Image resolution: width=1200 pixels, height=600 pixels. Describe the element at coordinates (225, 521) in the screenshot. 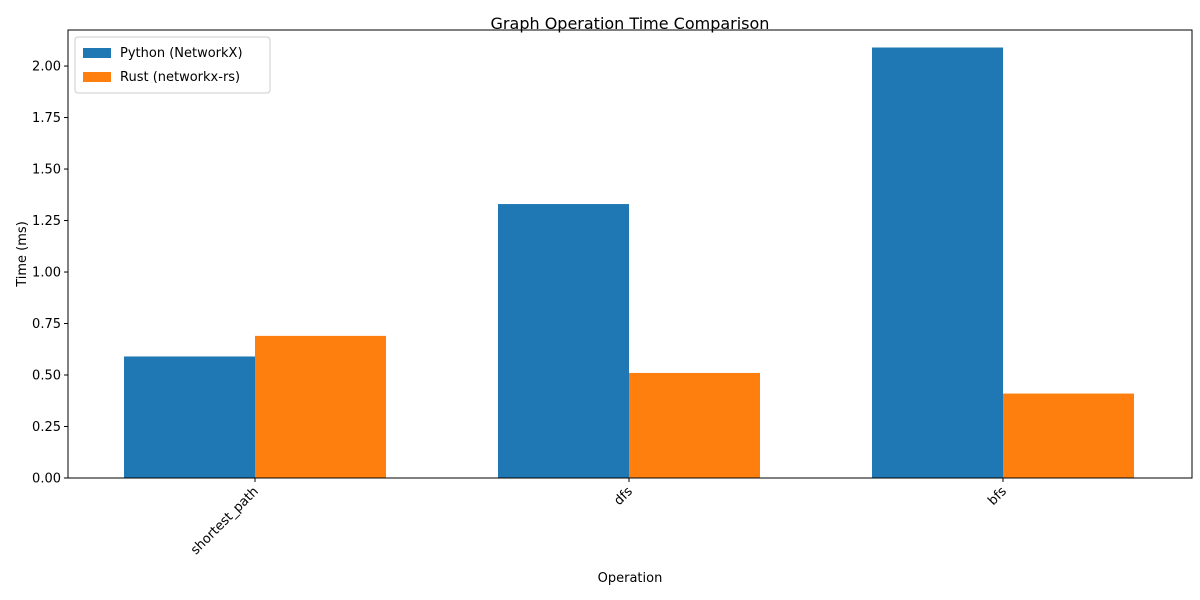

I see `x-tick-label: shortest_path` at that location.